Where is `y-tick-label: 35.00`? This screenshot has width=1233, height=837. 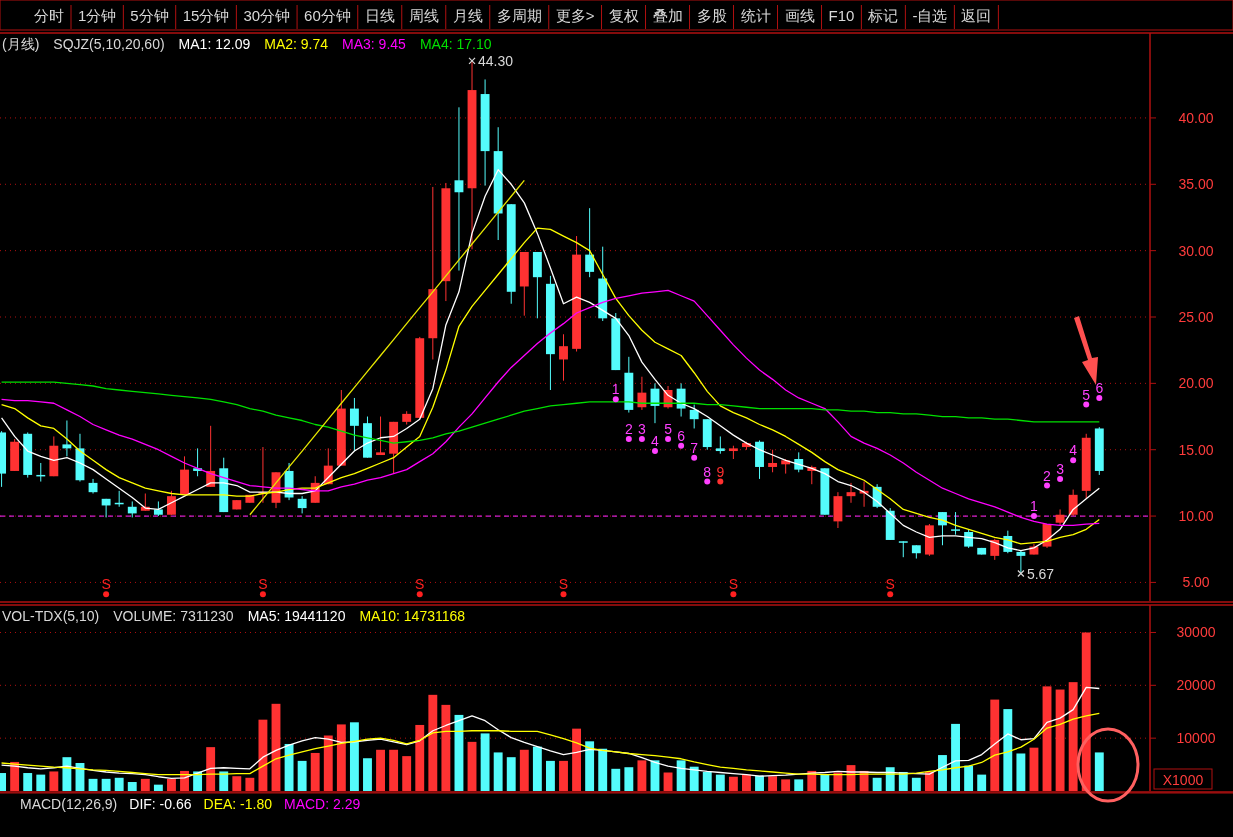
y-tick-label: 35.00 is located at coordinates (1196, 184).